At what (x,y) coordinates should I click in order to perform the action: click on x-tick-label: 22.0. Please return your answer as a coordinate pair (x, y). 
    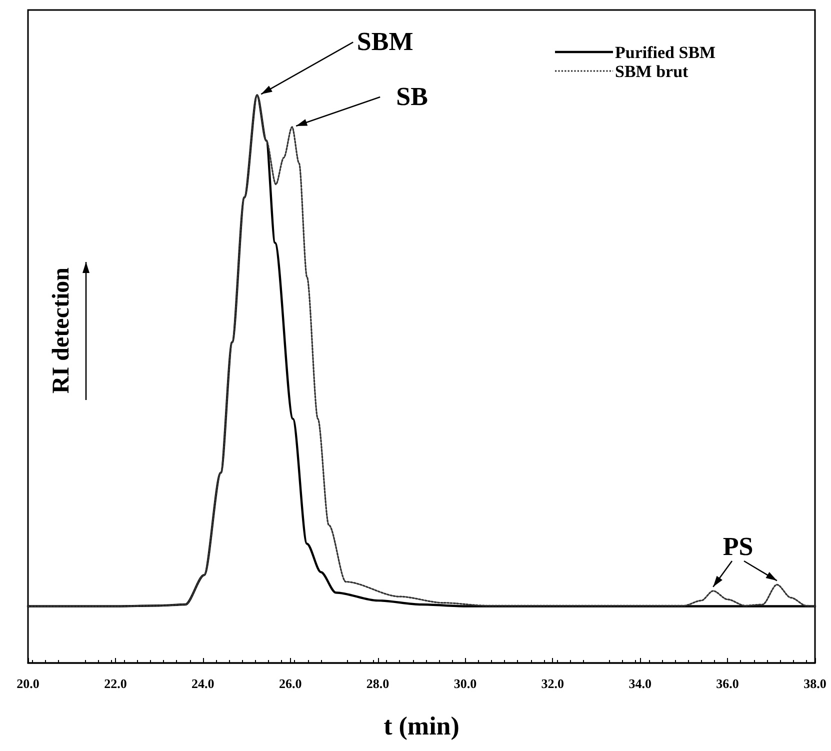
    Looking at the image, I should click on (115, 683).